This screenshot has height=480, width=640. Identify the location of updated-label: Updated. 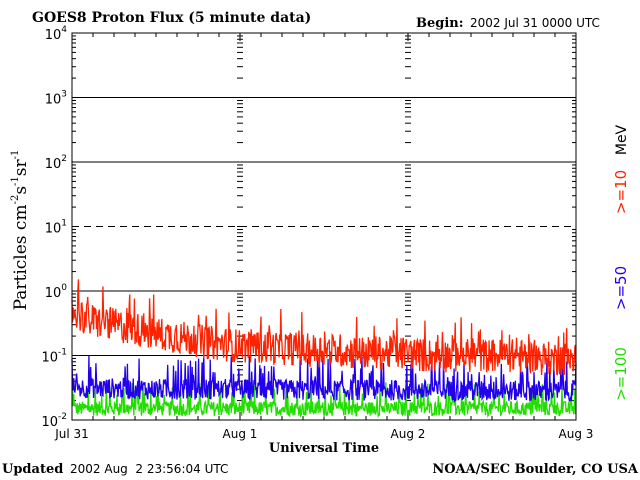
(32, 469).